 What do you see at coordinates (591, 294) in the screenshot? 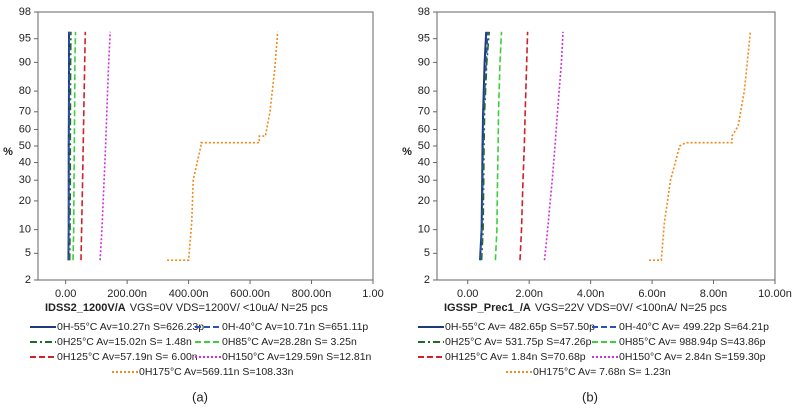
I see `x-tick-label: 4.00n` at bounding box center [591, 294].